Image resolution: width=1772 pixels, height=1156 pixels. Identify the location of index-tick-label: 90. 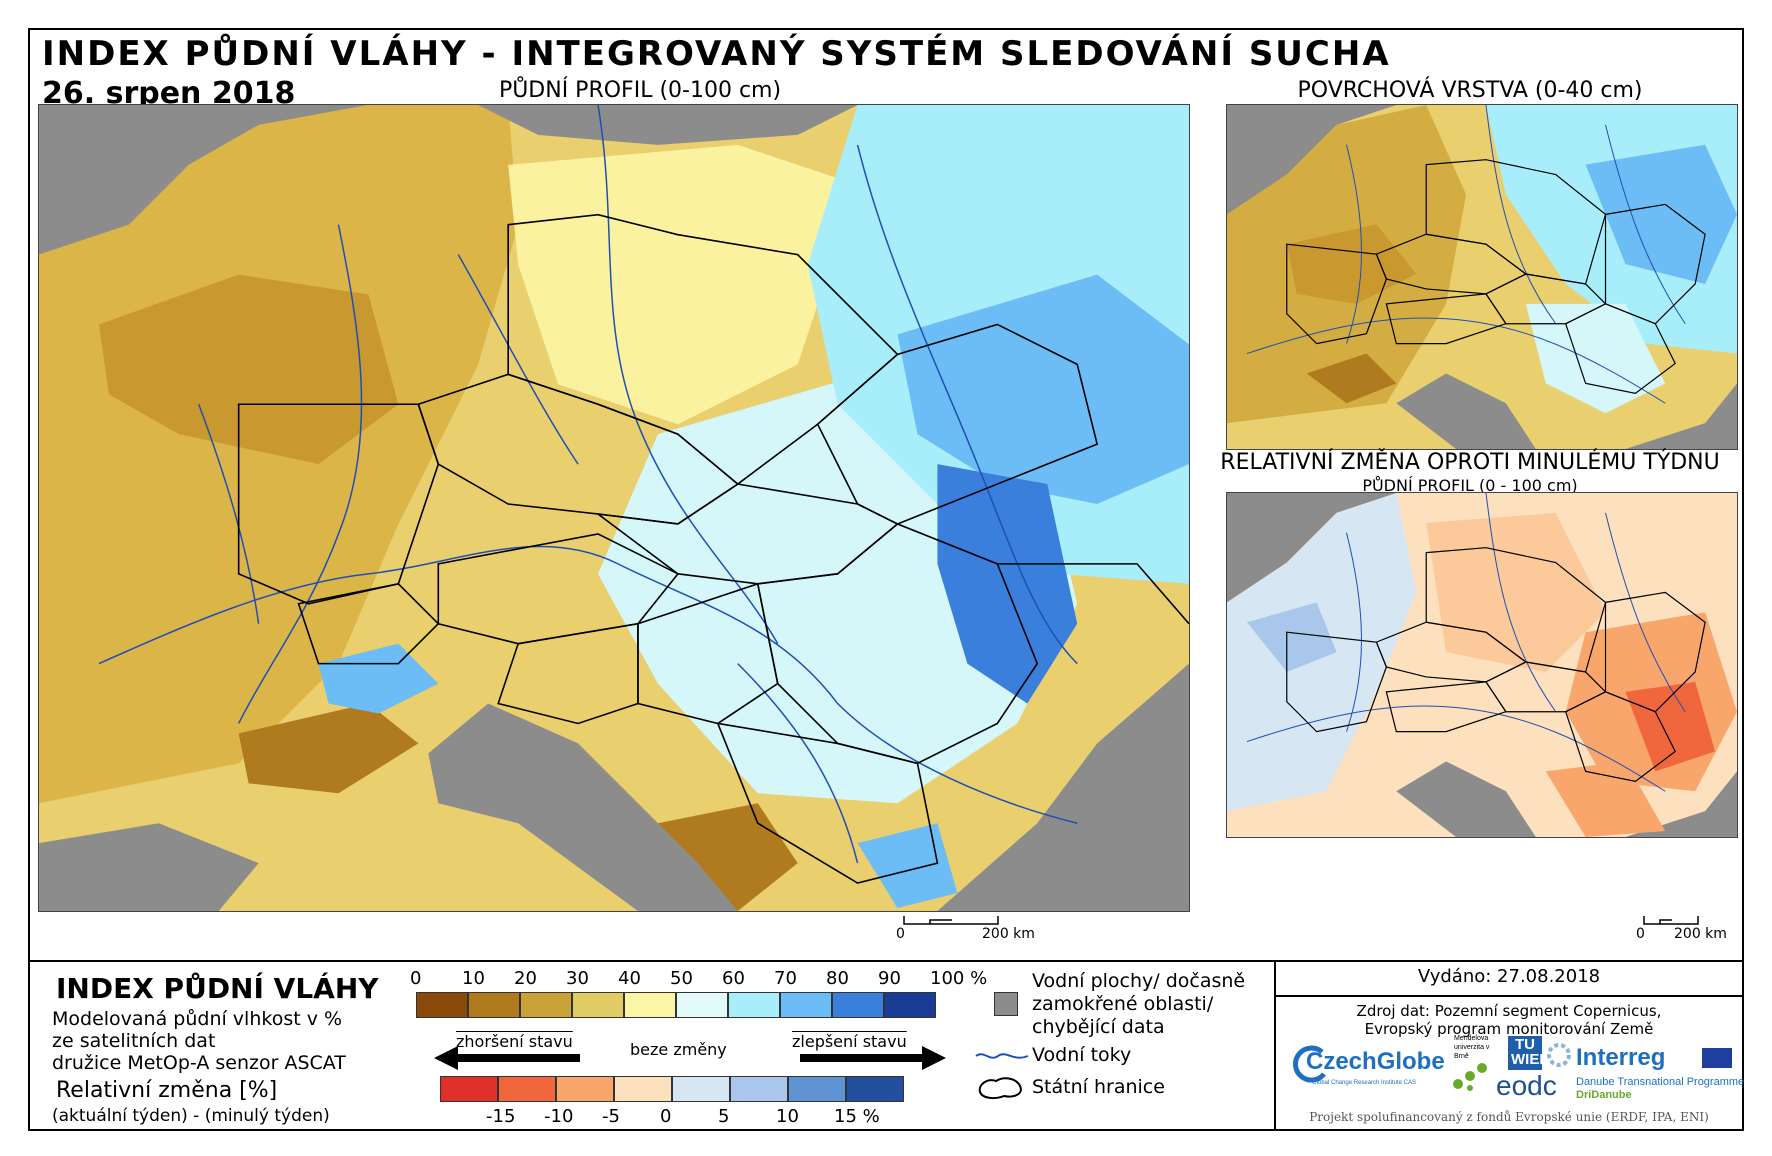
(889, 978).